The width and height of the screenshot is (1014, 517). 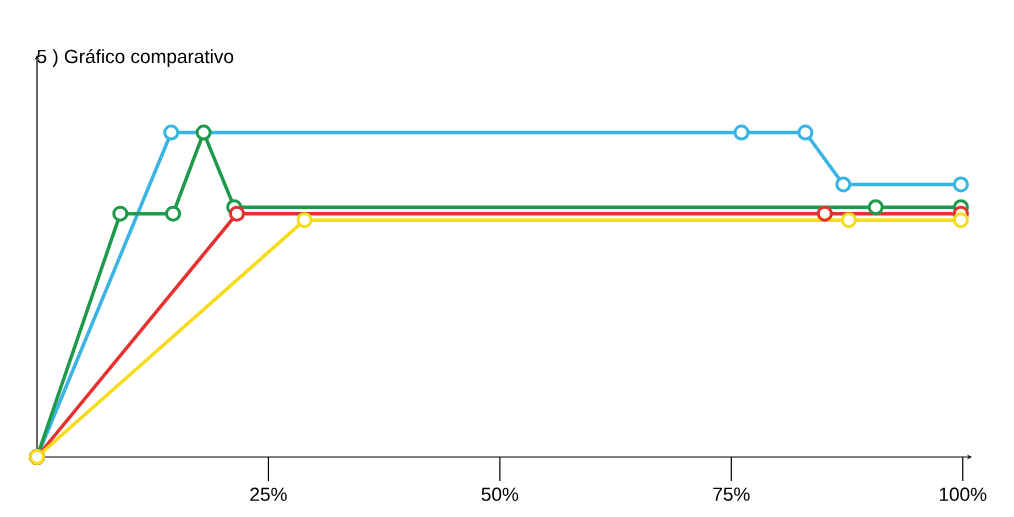 What do you see at coordinates (268, 494) in the screenshot?
I see `x-tick-label: 25%` at bounding box center [268, 494].